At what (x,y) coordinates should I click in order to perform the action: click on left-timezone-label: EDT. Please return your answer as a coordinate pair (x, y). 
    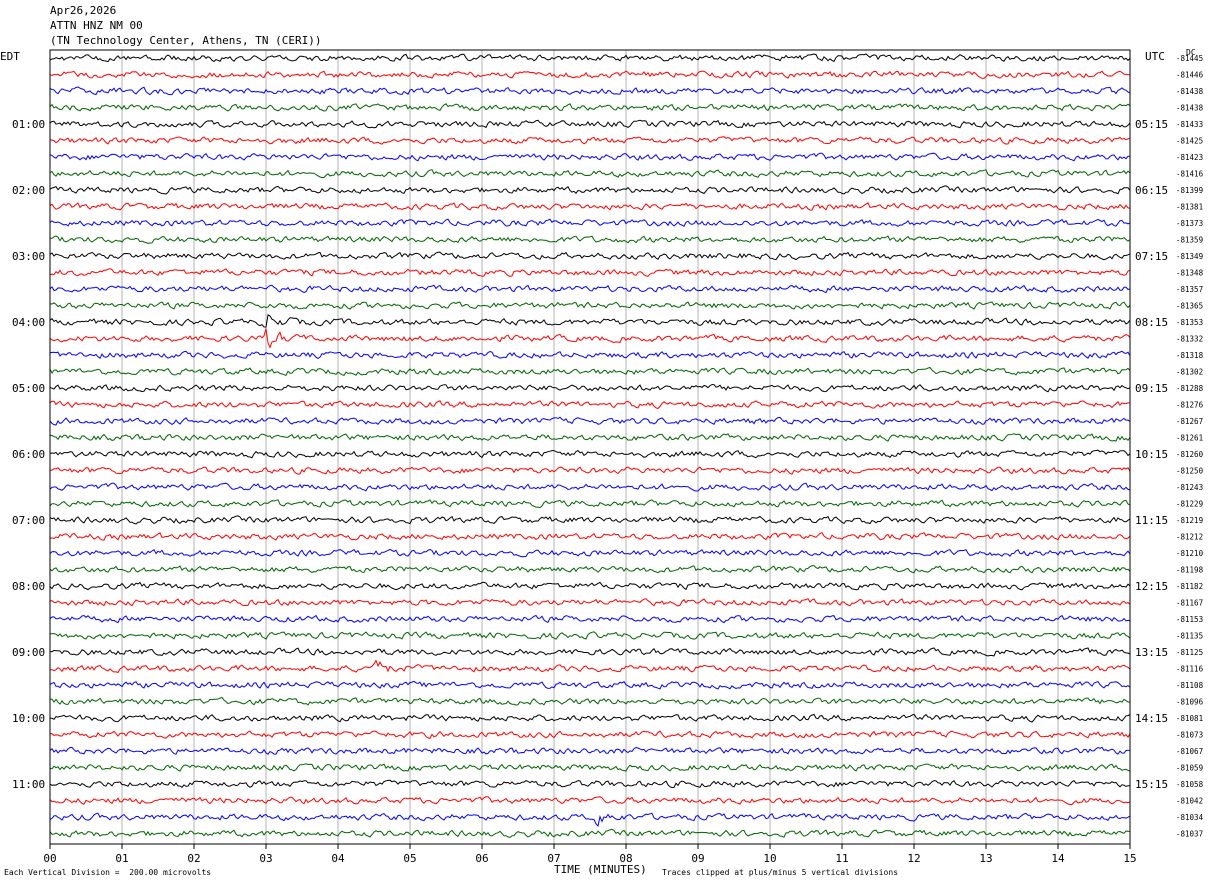
    Looking at the image, I should click on (10, 56).